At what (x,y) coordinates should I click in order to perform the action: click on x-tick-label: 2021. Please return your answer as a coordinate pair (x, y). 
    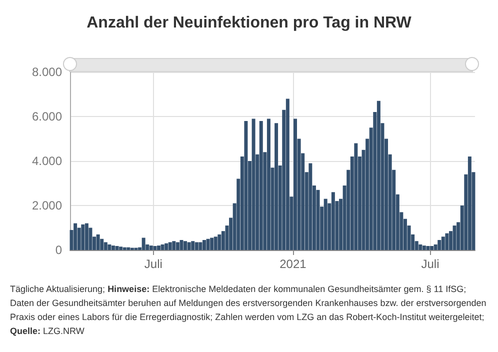
    Looking at the image, I should click on (293, 264).